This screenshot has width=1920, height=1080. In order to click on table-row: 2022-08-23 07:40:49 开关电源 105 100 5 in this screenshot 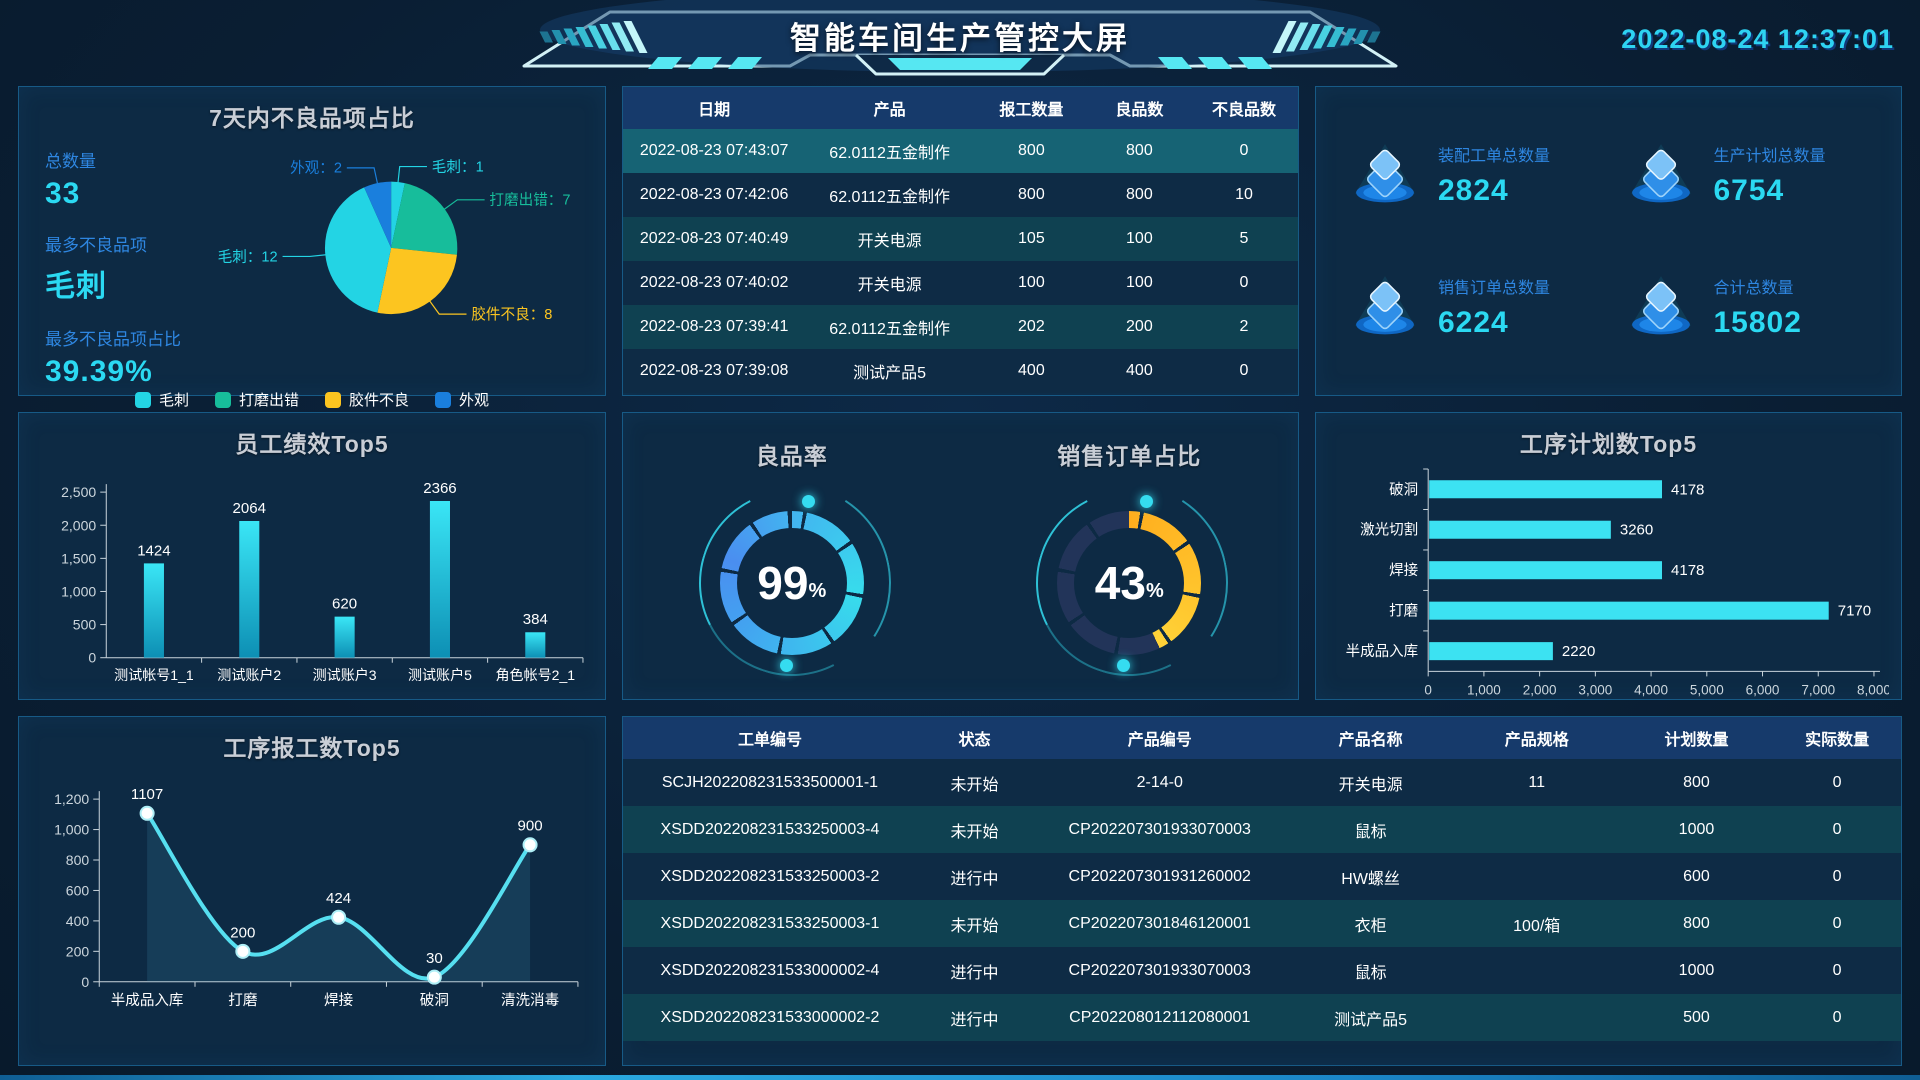, I will do `click(960, 239)`.